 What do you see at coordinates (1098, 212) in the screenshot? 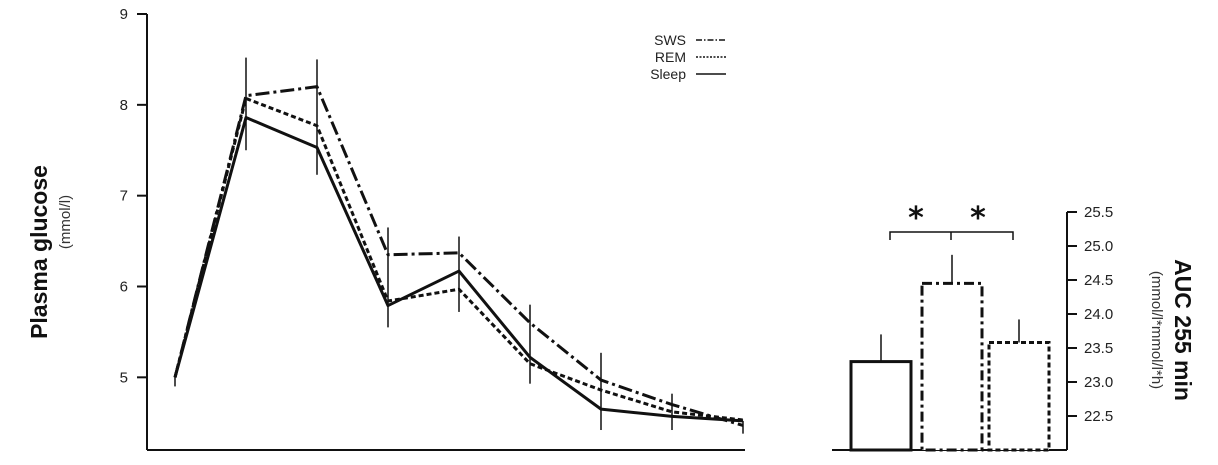
I see `bar-y-tick-label: 25.5` at bounding box center [1098, 212].